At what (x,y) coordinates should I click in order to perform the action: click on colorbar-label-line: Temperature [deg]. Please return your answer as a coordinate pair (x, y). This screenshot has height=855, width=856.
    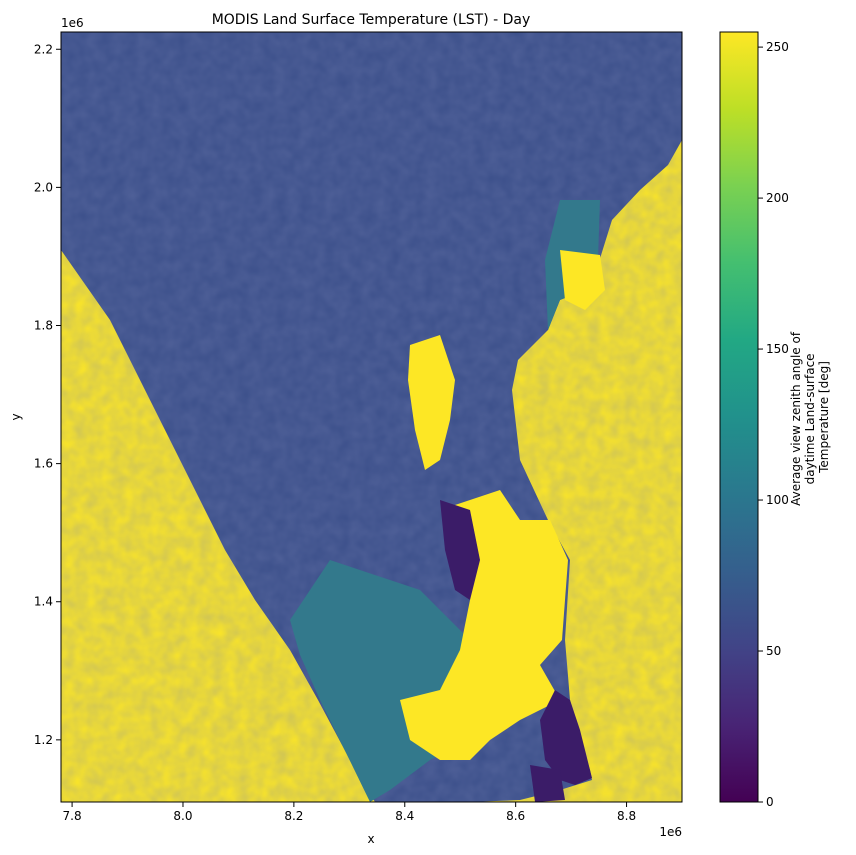
    Looking at the image, I should click on (824, 417).